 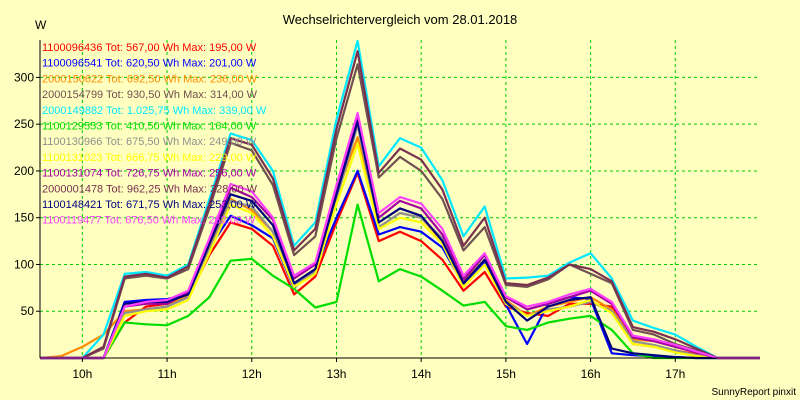 I want to click on legend-entry-2000154799: 2000154799 Tot: 930,50 Wh Max: 314,00 W, so click(x=150, y=95).